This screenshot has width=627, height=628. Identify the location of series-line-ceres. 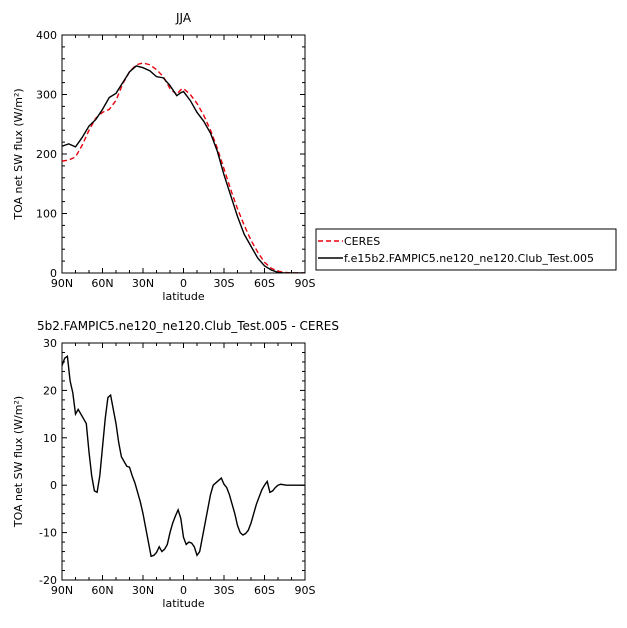
(183, 167).